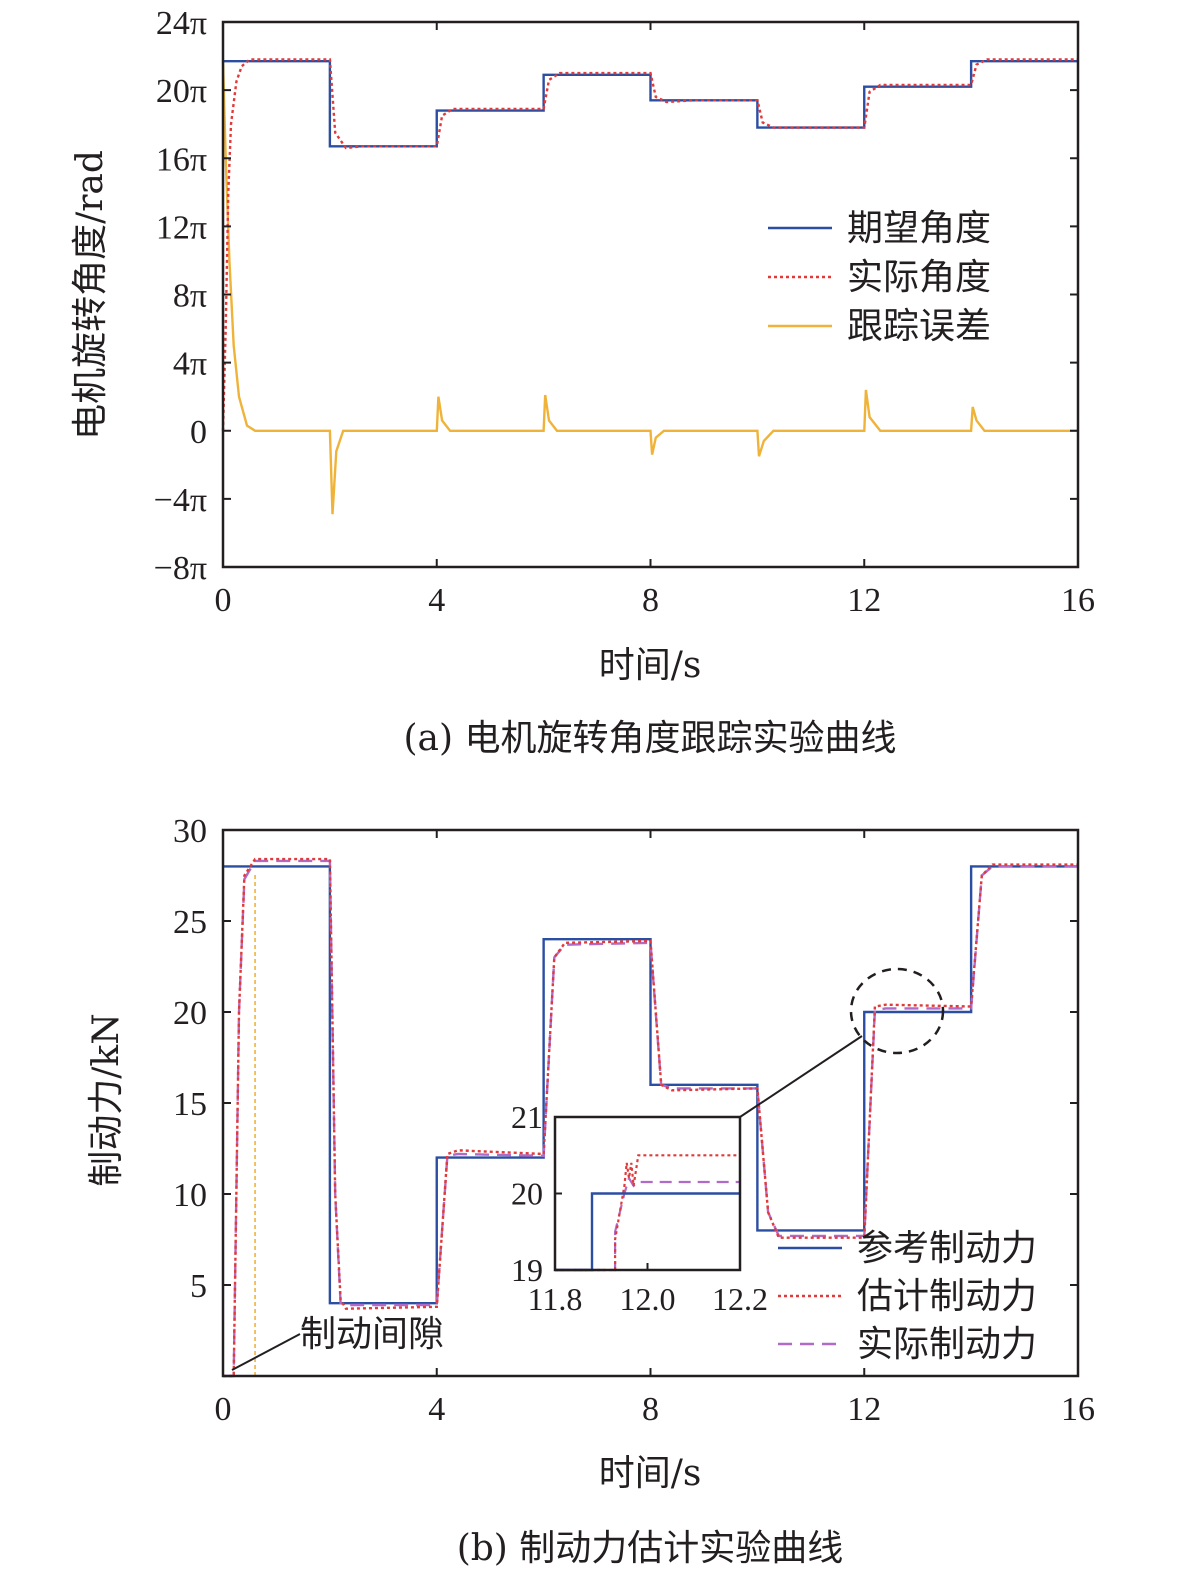 The height and width of the screenshot is (1589, 1181). Describe the element at coordinates (436, 600) in the screenshot. I see `chart-a-x-tick-label: 4` at that location.